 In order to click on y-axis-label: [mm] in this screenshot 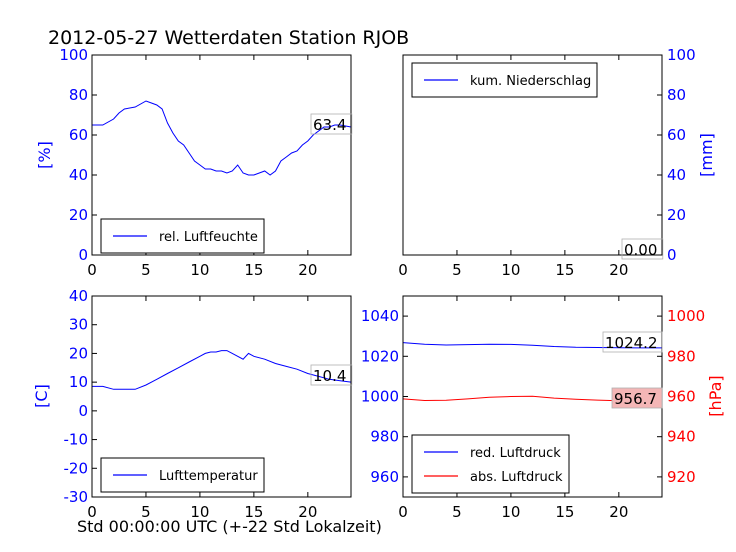, I will do `click(706, 155)`.